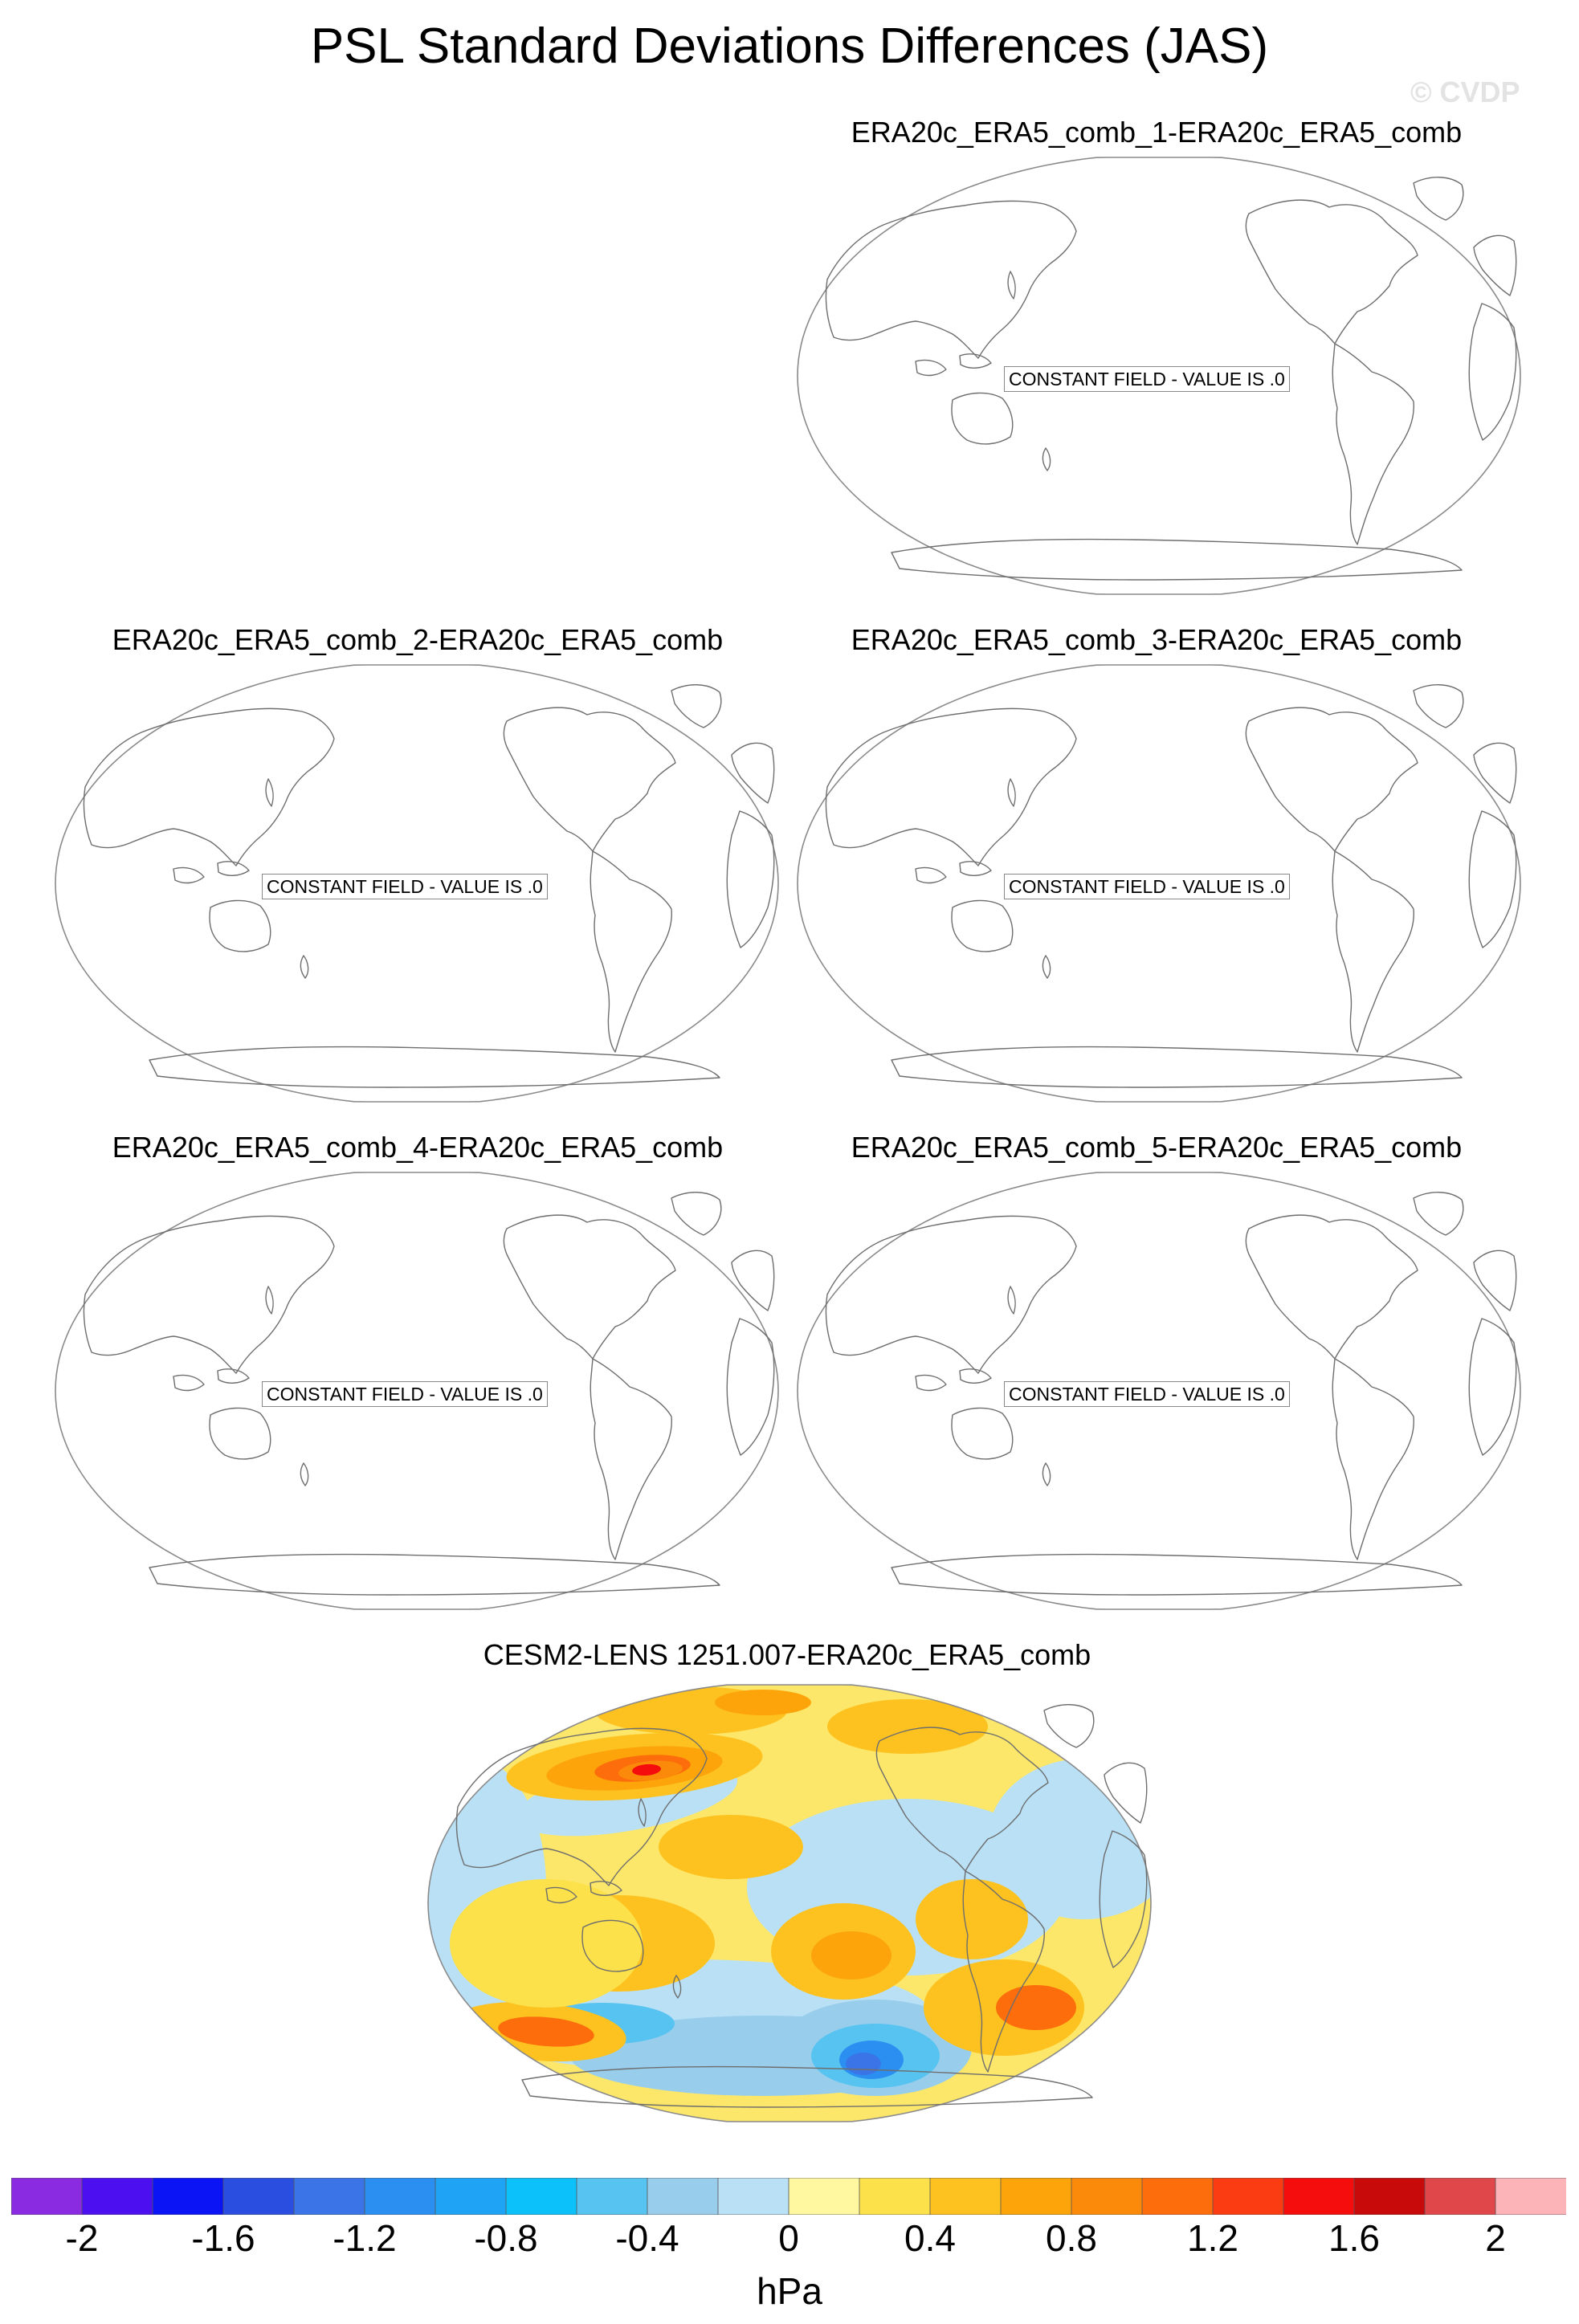  What do you see at coordinates (787, 1655) in the screenshot?
I see `panel-title-6: CESM2-LENS 1251.007-ERA20c_ERA5_comb` at bounding box center [787, 1655].